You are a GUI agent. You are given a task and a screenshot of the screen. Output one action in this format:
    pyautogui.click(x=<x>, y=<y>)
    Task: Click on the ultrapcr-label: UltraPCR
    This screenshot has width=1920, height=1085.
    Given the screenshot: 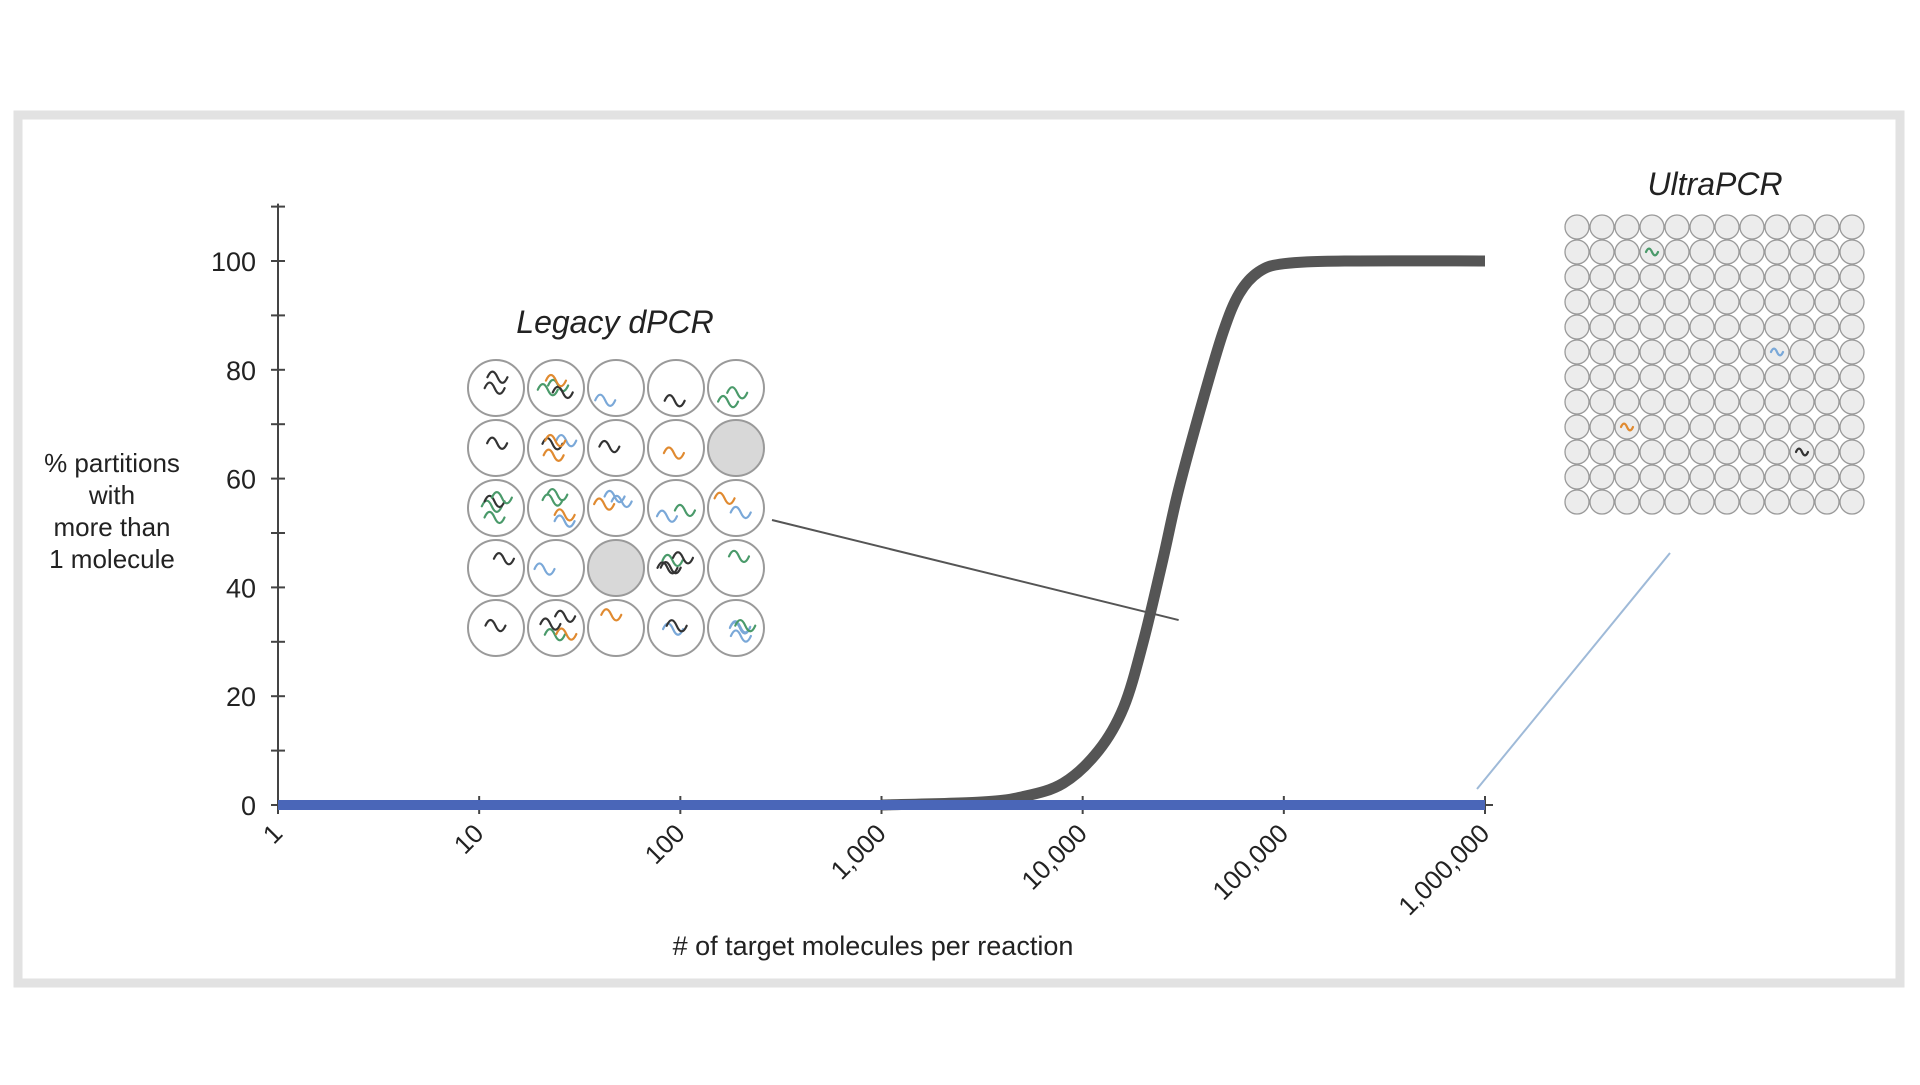 What is the action you would take?
    pyautogui.click(x=1714, y=184)
    